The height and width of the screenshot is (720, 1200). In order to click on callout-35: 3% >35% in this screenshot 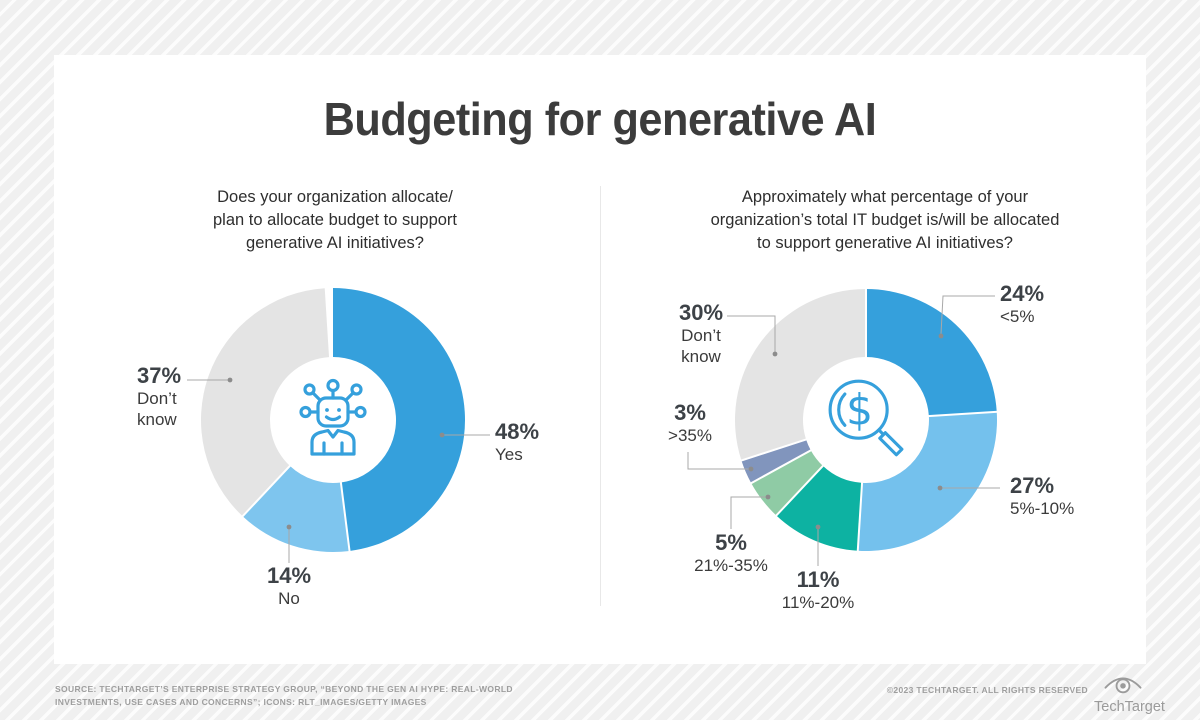, I will do `click(690, 423)`.